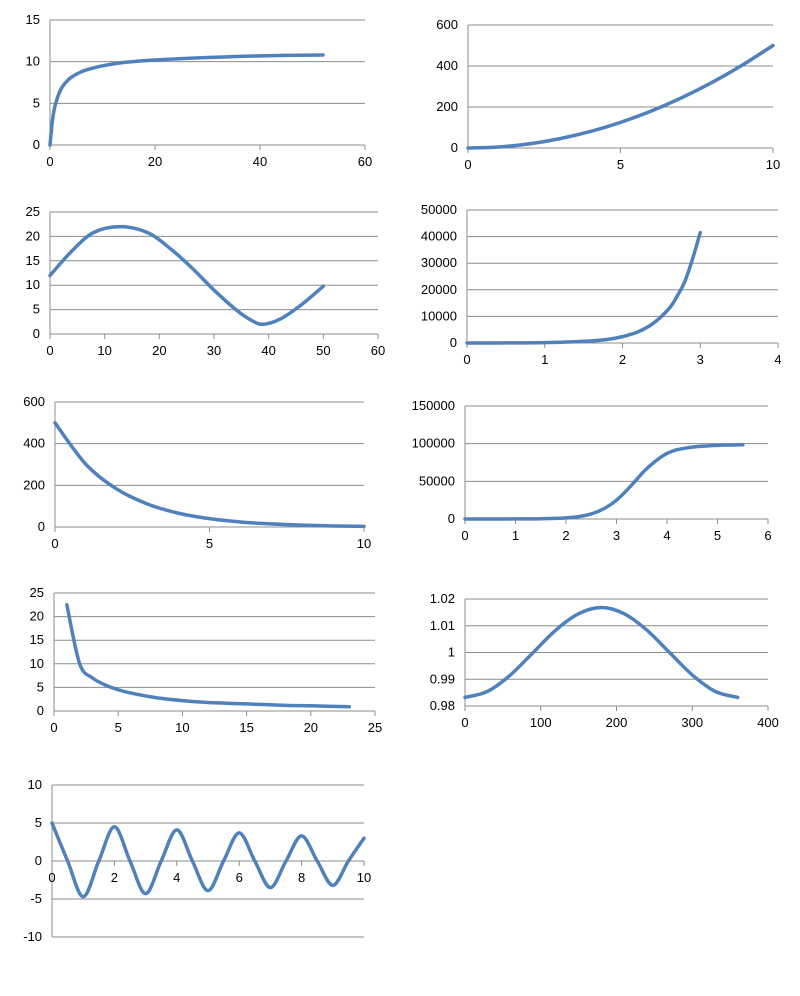 This screenshot has height=996, width=800. What do you see at coordinates (442, 705) in the screenshot?
I see `y-tick-label: 0.98` at bounding box center [442, 705].